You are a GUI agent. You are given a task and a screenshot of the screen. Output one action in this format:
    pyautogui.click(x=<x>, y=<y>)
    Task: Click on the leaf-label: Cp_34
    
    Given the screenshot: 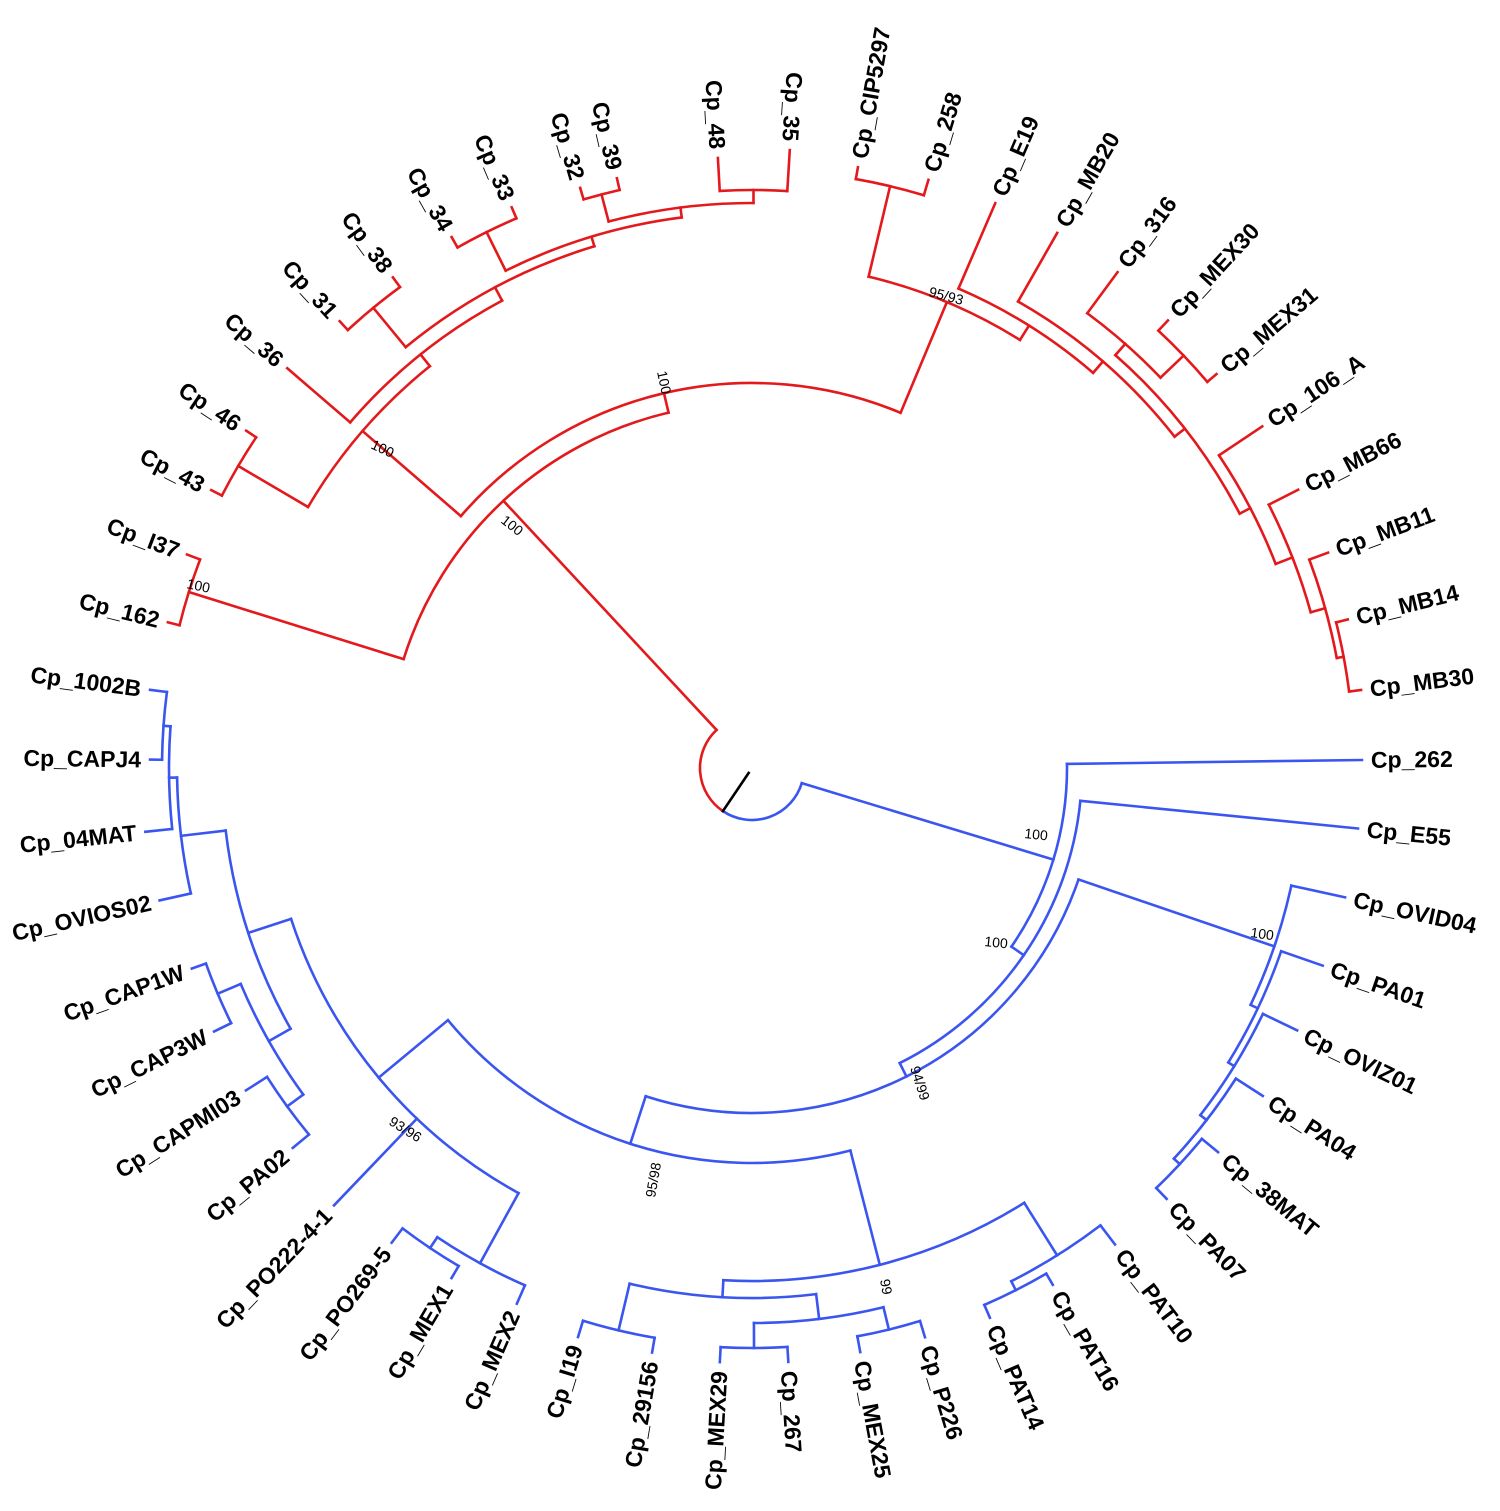 What is the action you would take?
    pyautogui.click(x=430, y=199)
    